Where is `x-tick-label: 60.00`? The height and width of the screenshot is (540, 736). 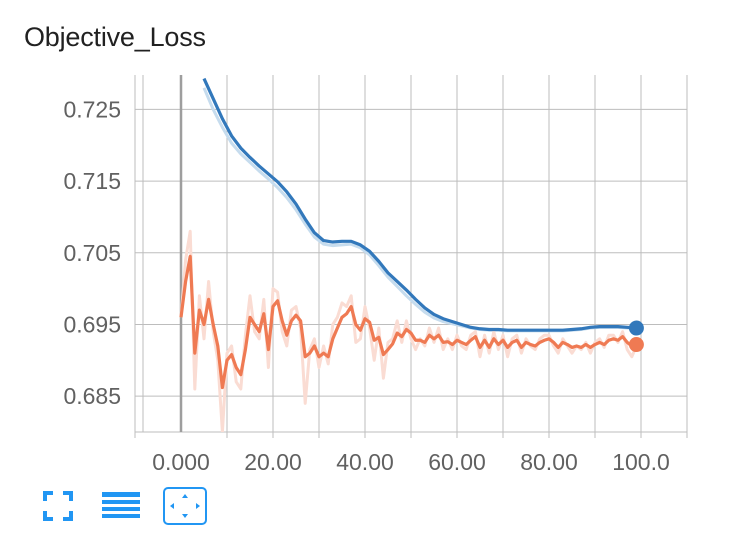
x-tick-label: 60.00 is located at coordinates (457, 462).